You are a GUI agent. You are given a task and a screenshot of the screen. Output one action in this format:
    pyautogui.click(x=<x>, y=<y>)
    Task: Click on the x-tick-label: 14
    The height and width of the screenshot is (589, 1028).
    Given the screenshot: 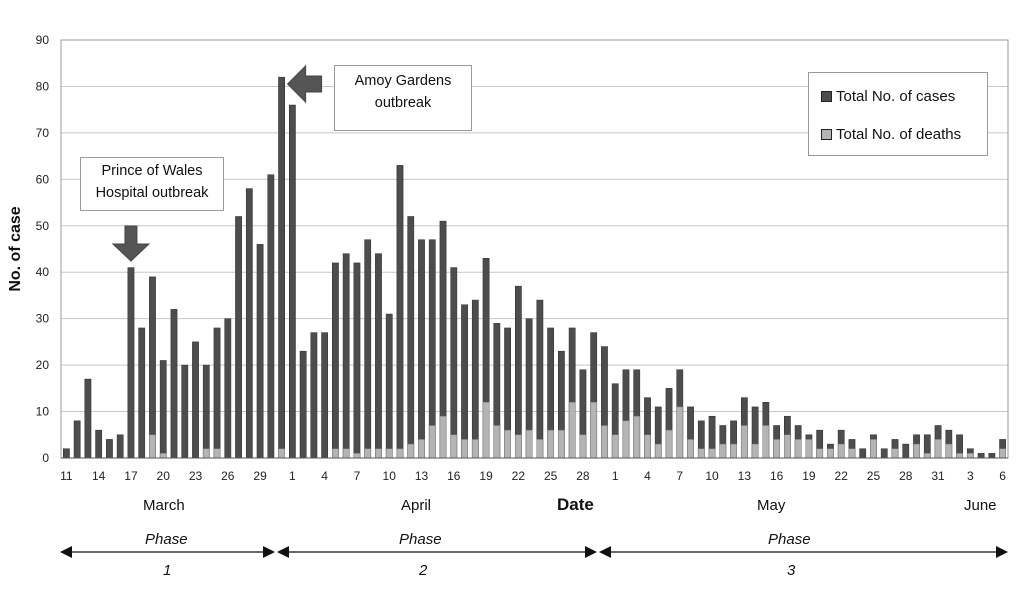 What is the action you would take?
    pyautogui.click(x=99, y=476)
    